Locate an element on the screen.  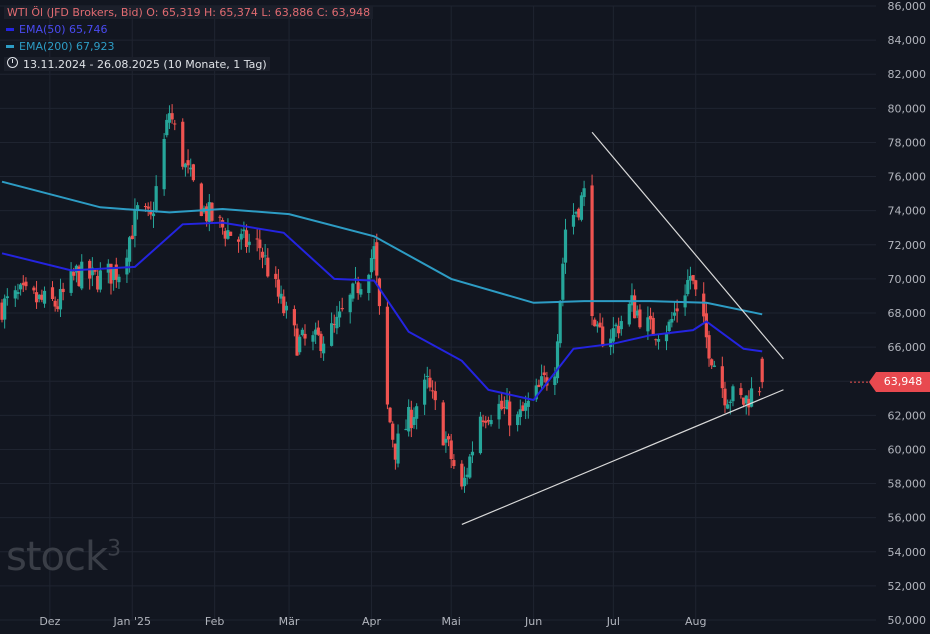
x-tick-label: Feb is located at coordinates (214, 621).